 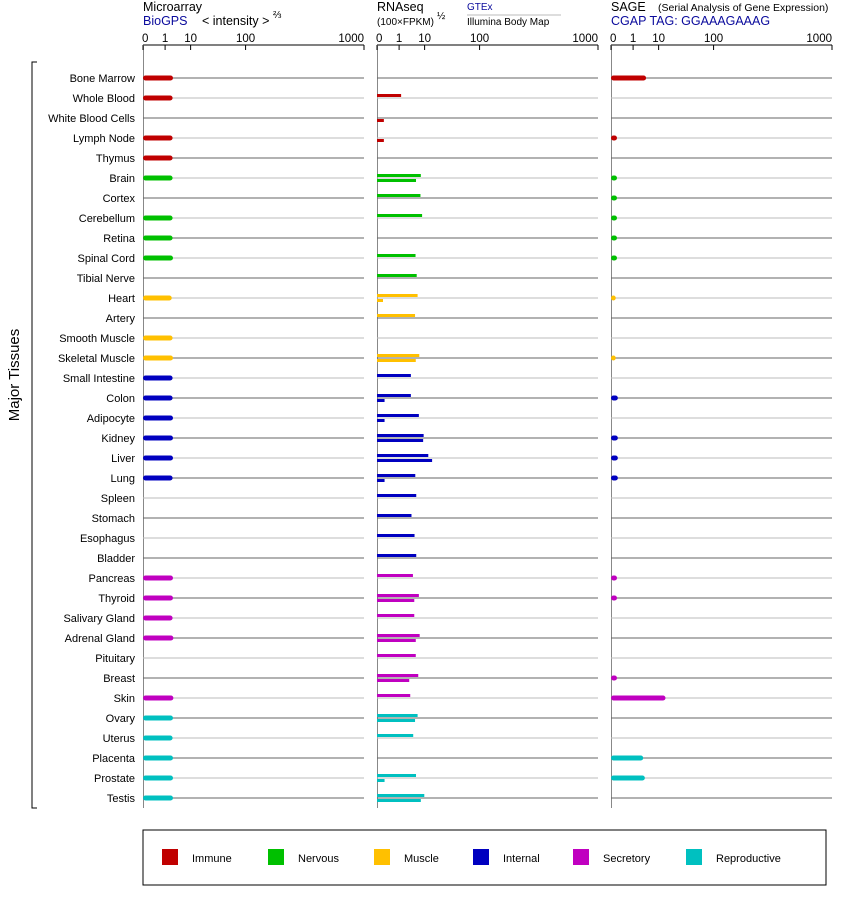 What do you see at coordinates (121, 719) in the screenshot?
I see `tissue-label: Ovary` at bounding box center [121, 719].